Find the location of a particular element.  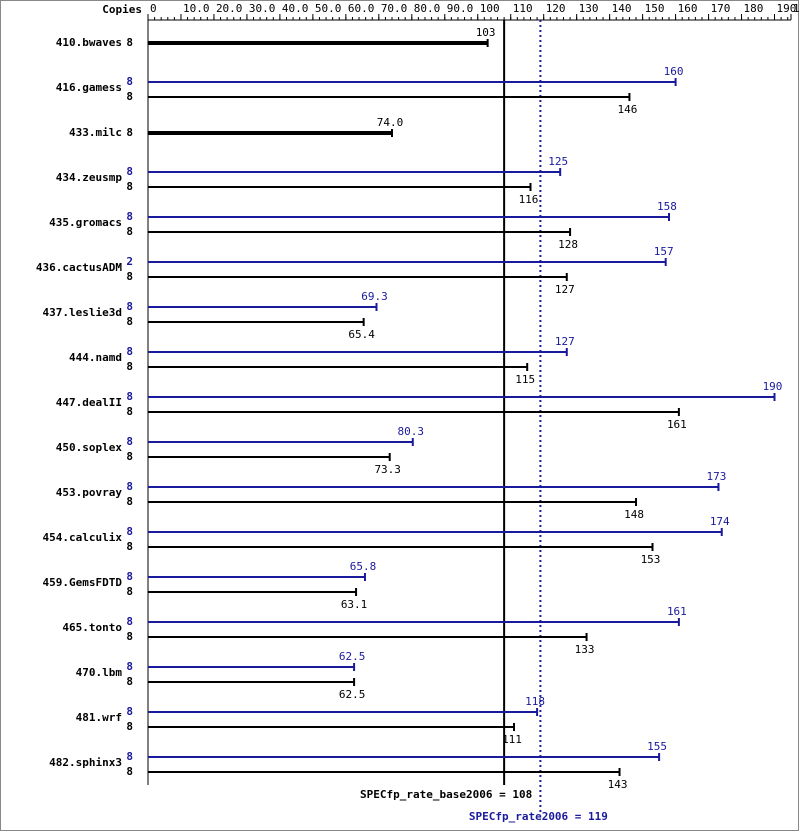

value-label: 73.3 is located at coordinates (387, 469).